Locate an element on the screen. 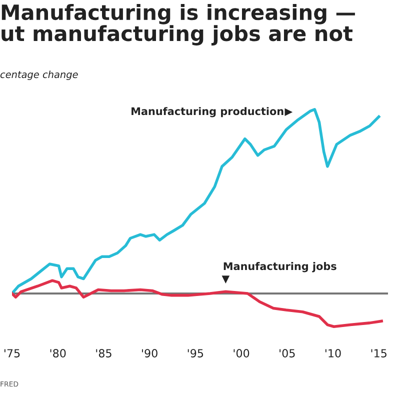 This screenshot has width=400, height=400. x-tick-label: '90 is located at coordinates (150, 353).